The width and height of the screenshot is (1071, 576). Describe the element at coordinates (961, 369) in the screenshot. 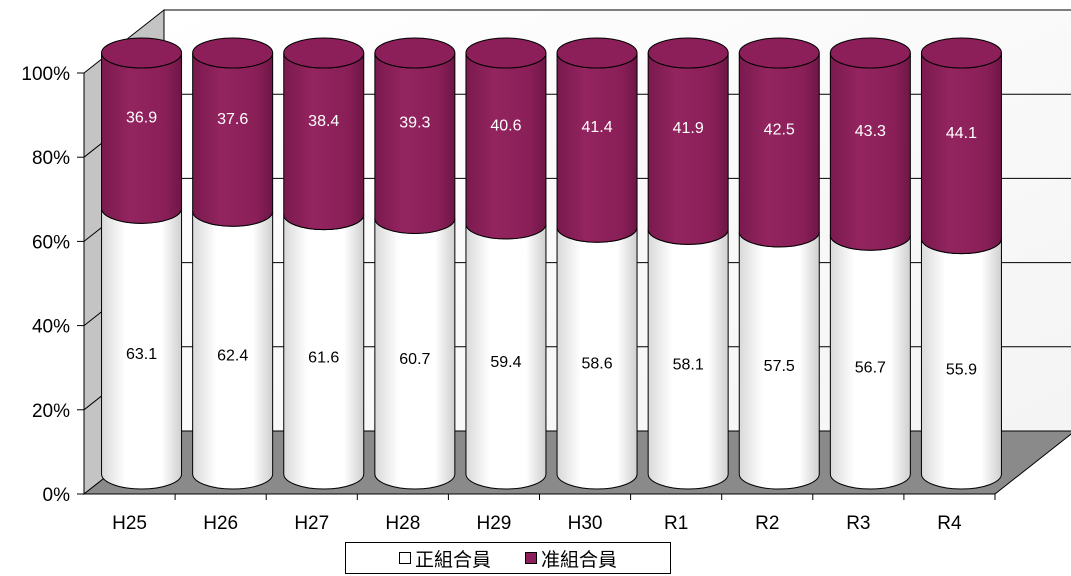

I see `data-label-regular: 55.9` at that location.